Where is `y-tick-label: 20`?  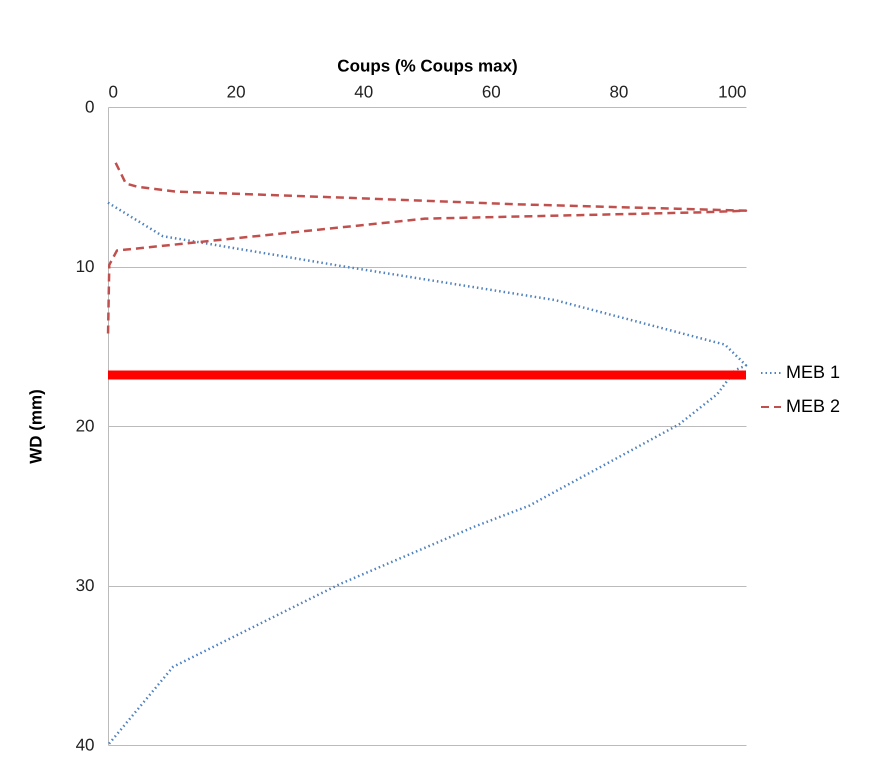 y-tick-label: 20 is located at coordinates (85, 426).